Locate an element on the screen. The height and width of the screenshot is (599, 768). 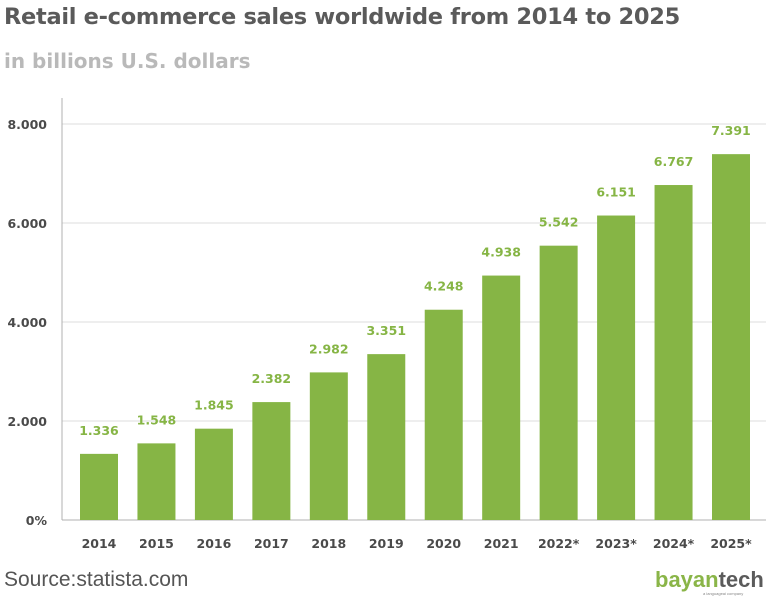
data-label: 3.351 is located at coordinates (386, 330).